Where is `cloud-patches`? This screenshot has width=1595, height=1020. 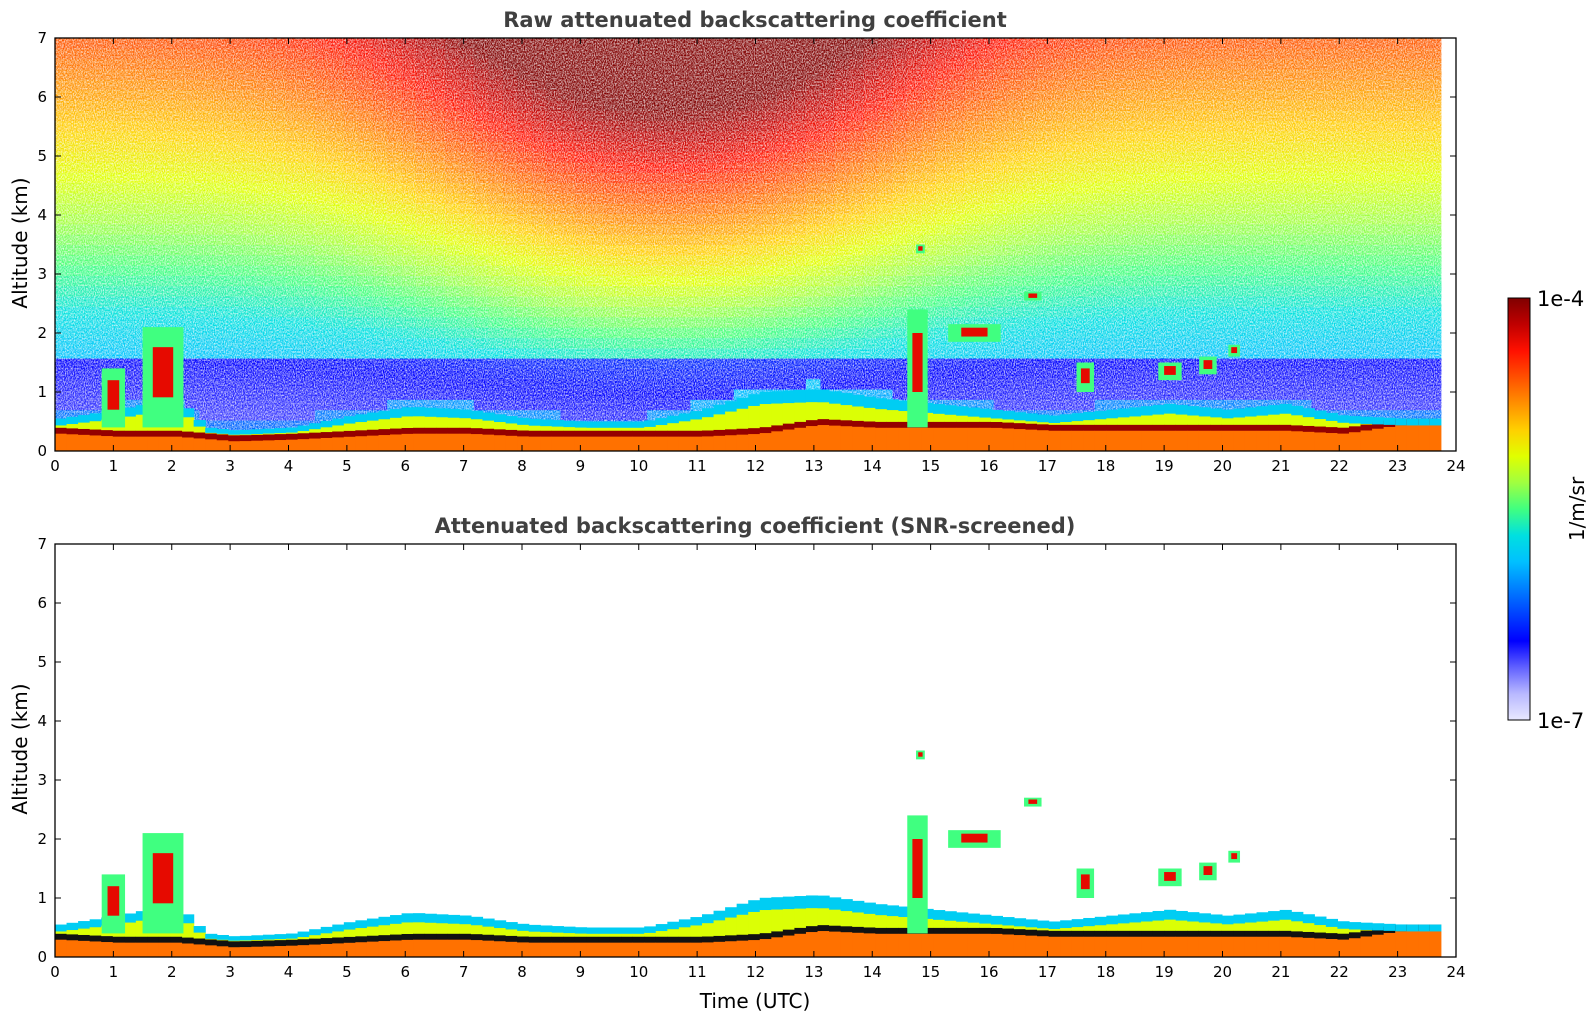 cloud-patches is located at coordinates (671, 842).